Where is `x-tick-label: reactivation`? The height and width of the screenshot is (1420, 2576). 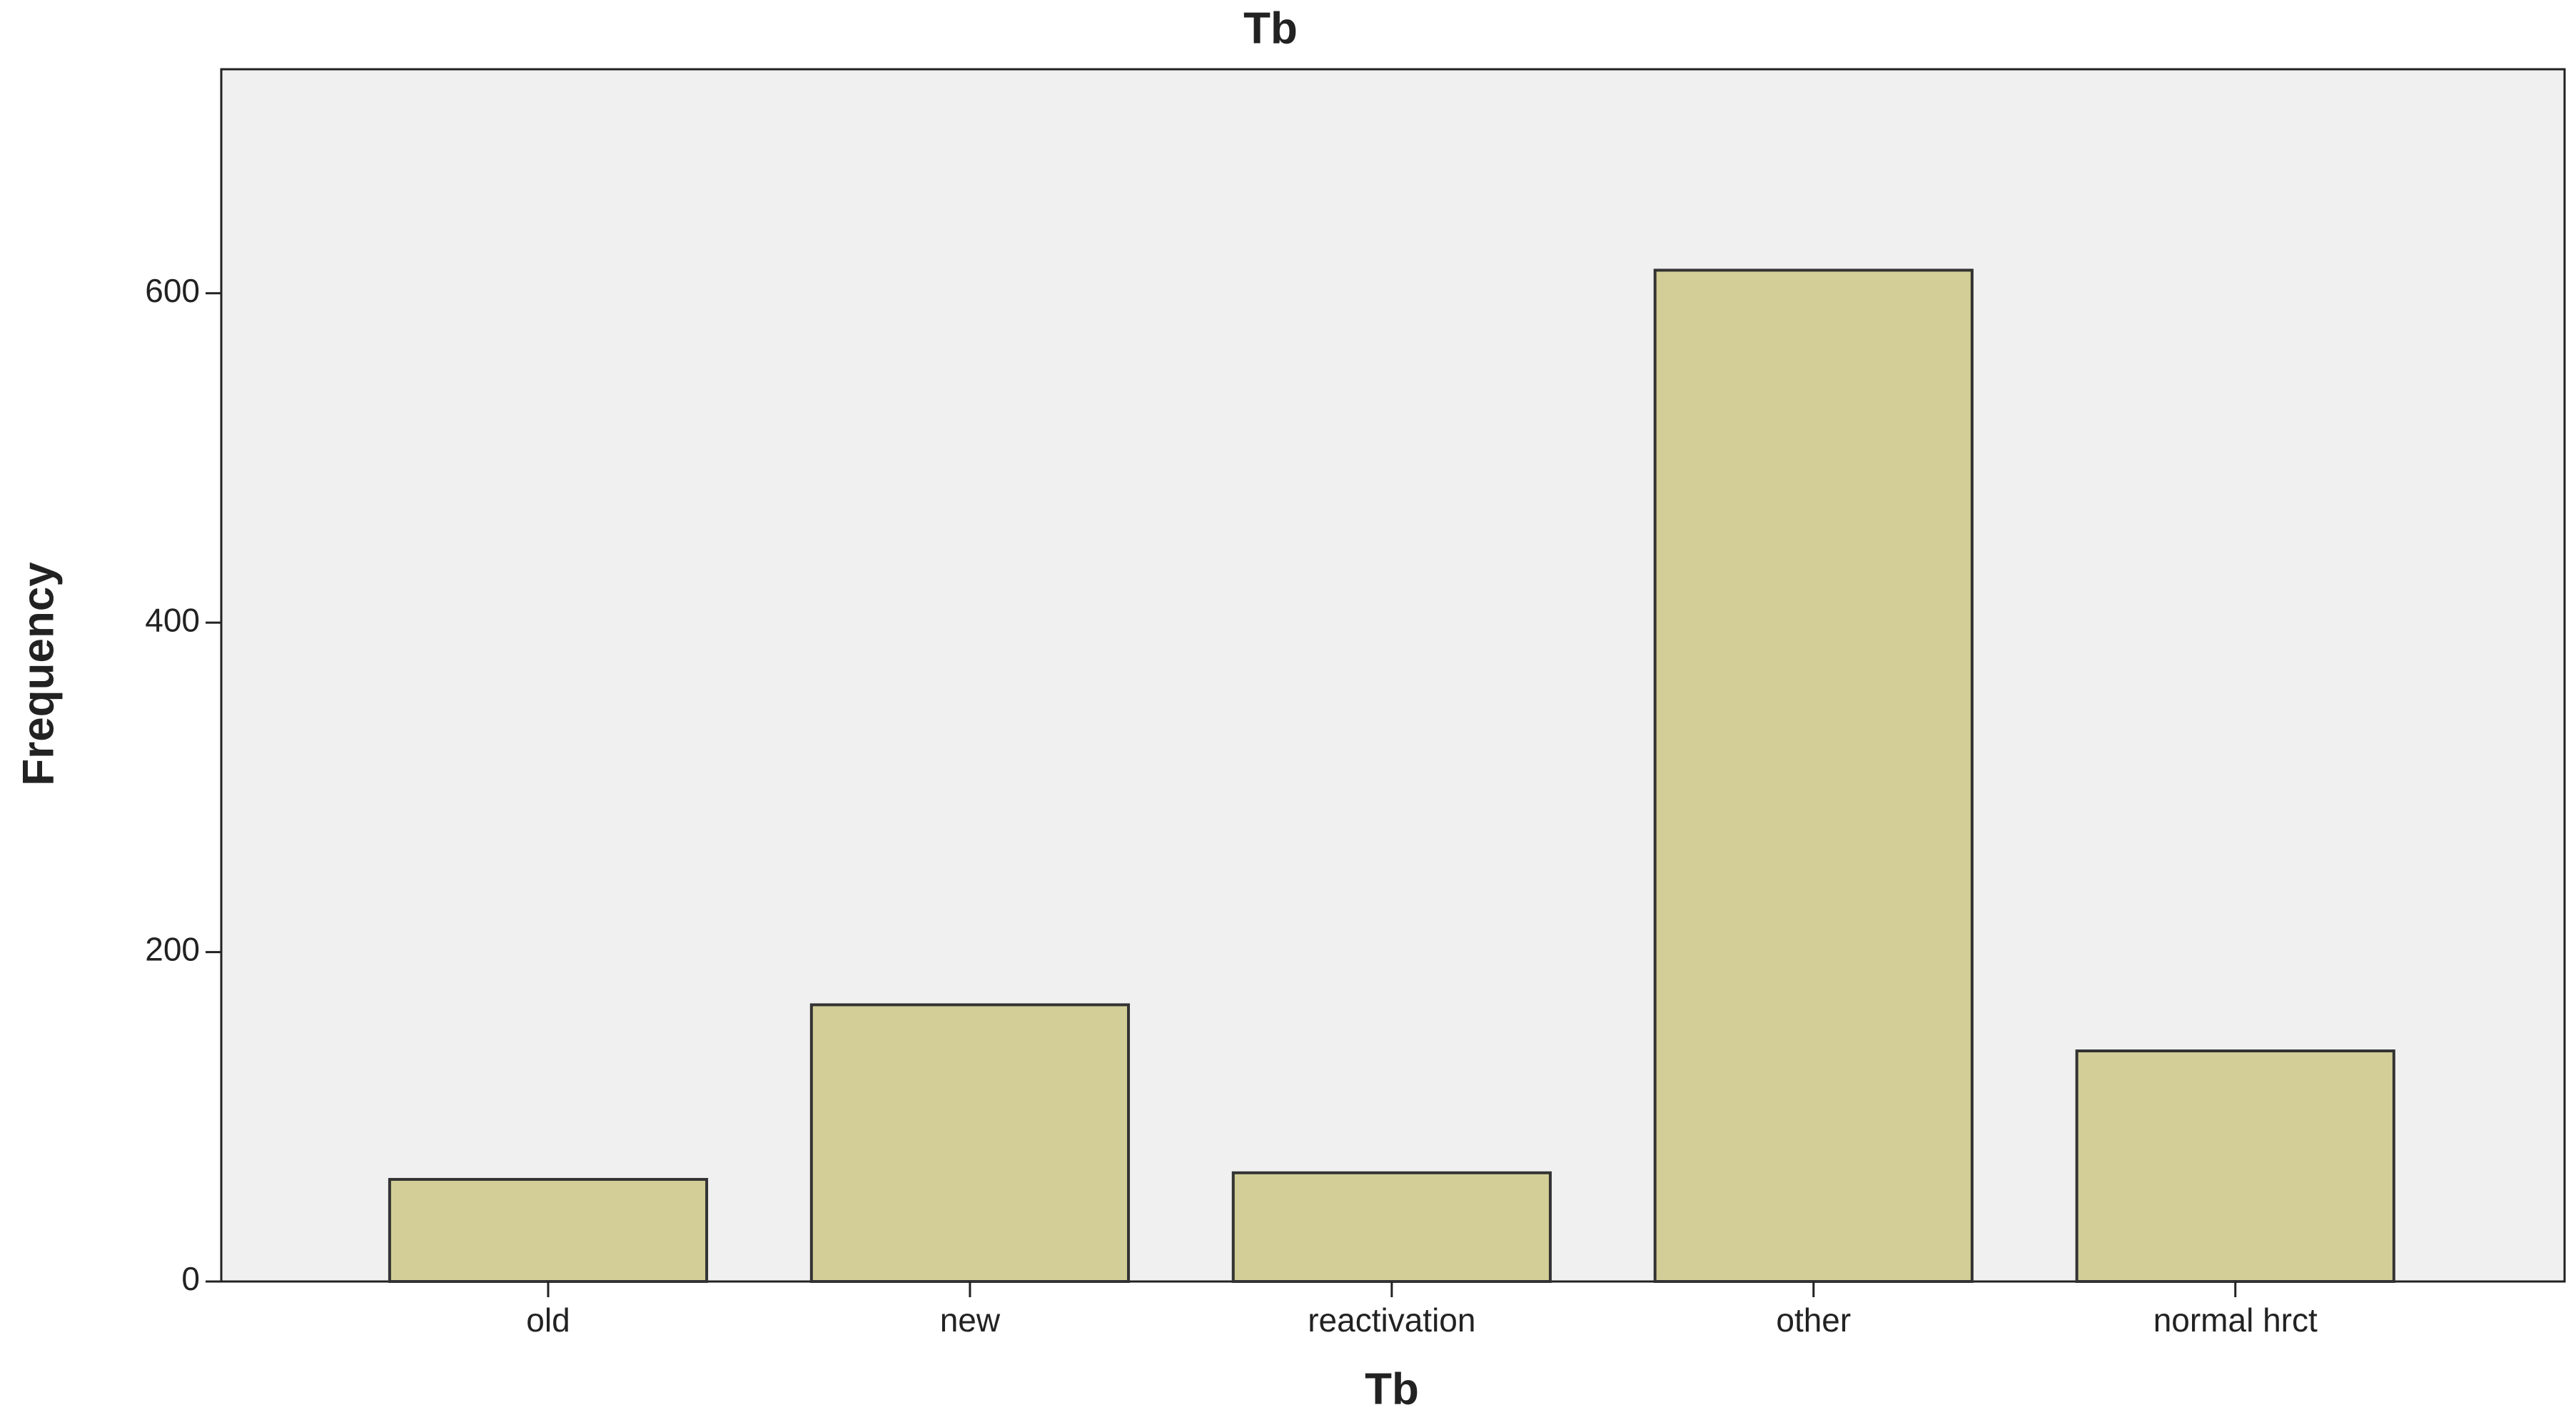
x-tick-label: reactivation is located at coordinates (1391, 1320).